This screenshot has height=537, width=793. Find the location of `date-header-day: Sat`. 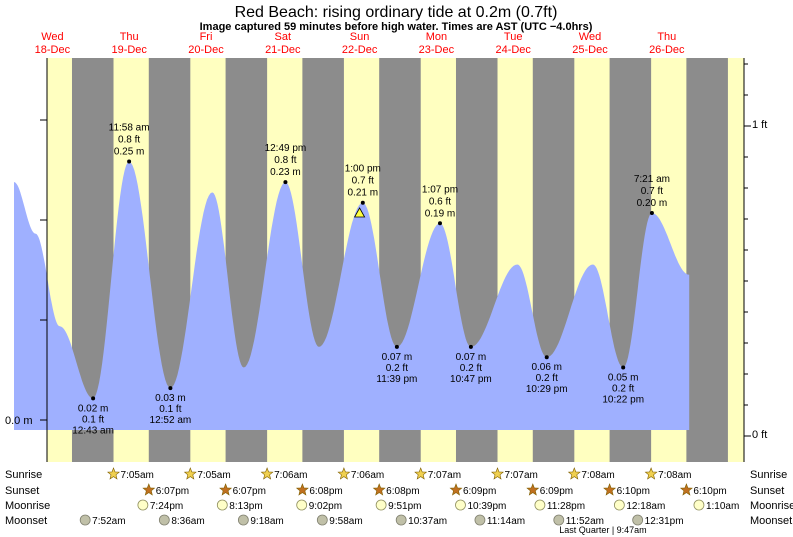

date-header-day: Sat is located at coordinates (283, 37).